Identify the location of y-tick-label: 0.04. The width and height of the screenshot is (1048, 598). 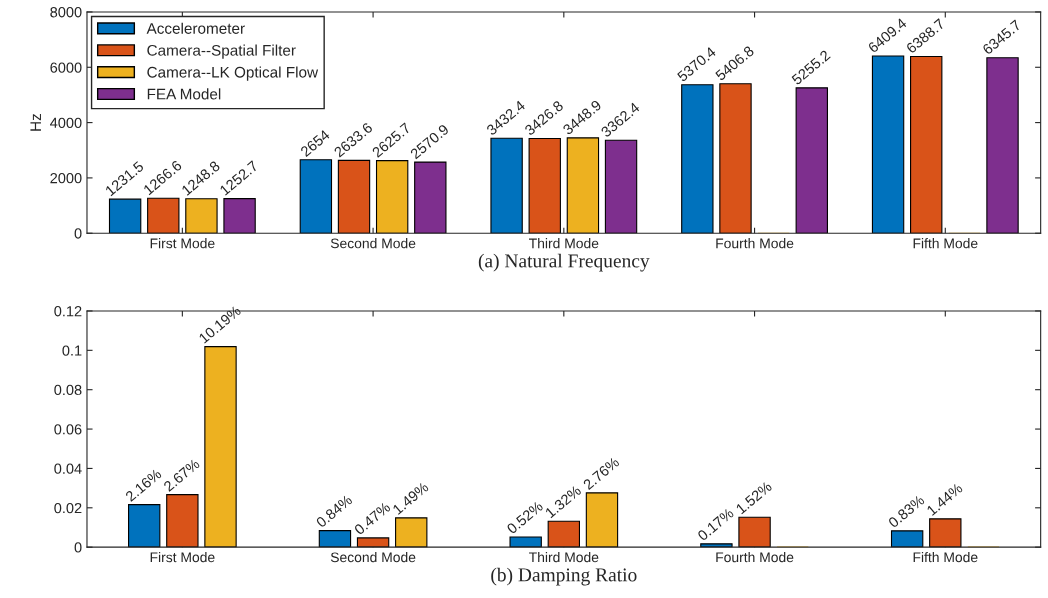
(68, 468).